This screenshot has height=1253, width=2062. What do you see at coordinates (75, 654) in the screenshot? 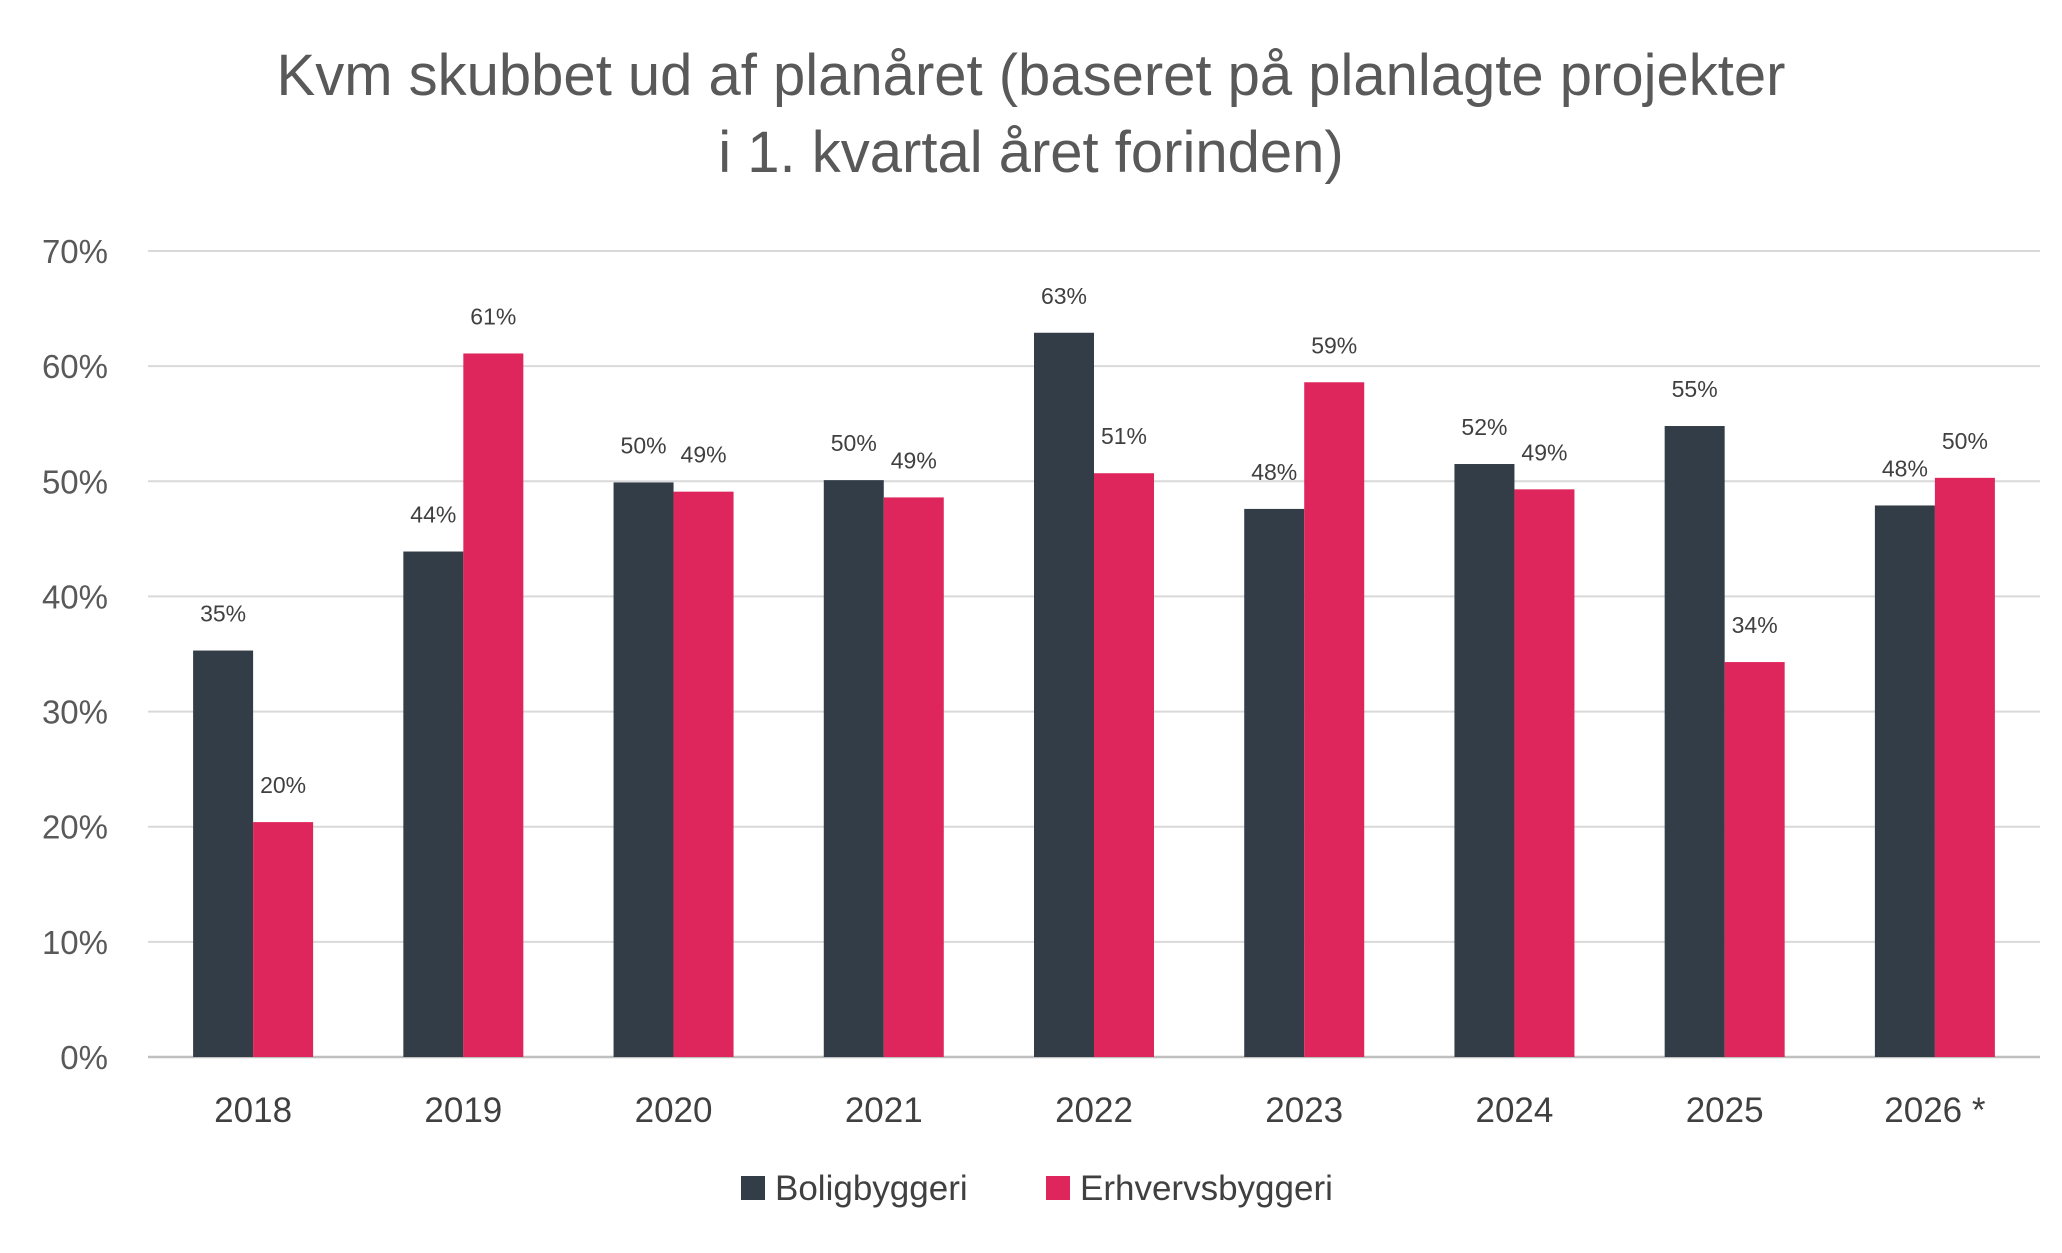
I see `y-axis: 0% 10% 20% 30% 40% 50% 60% 70%` at bounding box center [75, 654].